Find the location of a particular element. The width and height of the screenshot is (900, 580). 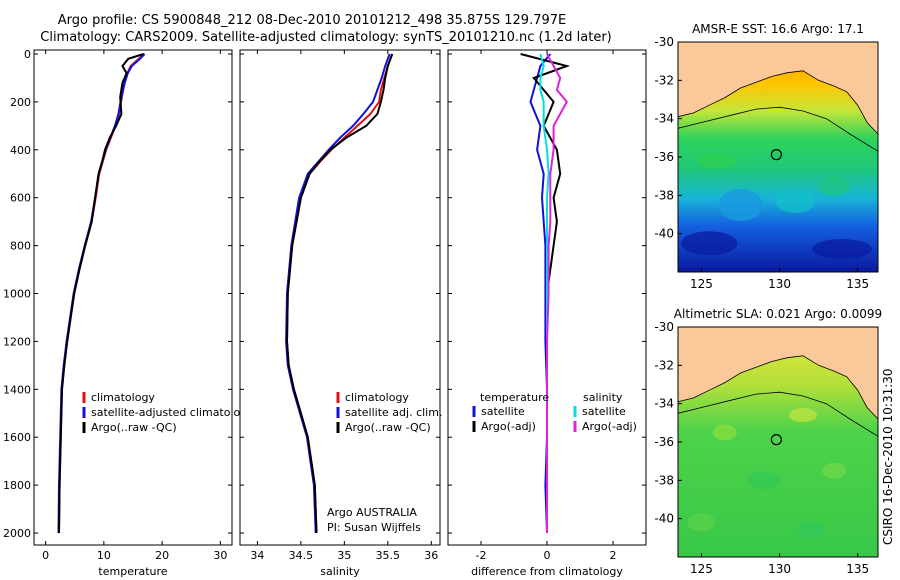

legend-group-title: temperature is located at coordinates (514, 397).